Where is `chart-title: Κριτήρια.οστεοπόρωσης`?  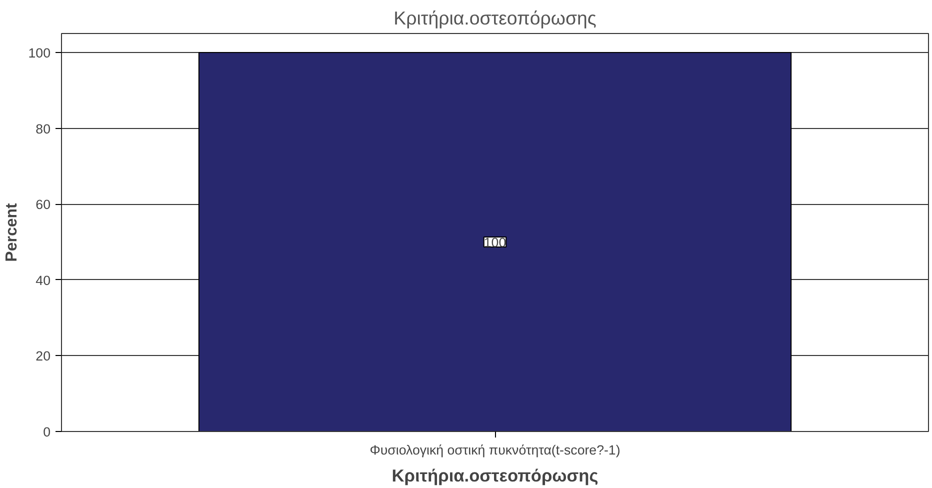 chart-title: Κριτήρια.οστεοπόρωσης is located at coordinates (495, 18).